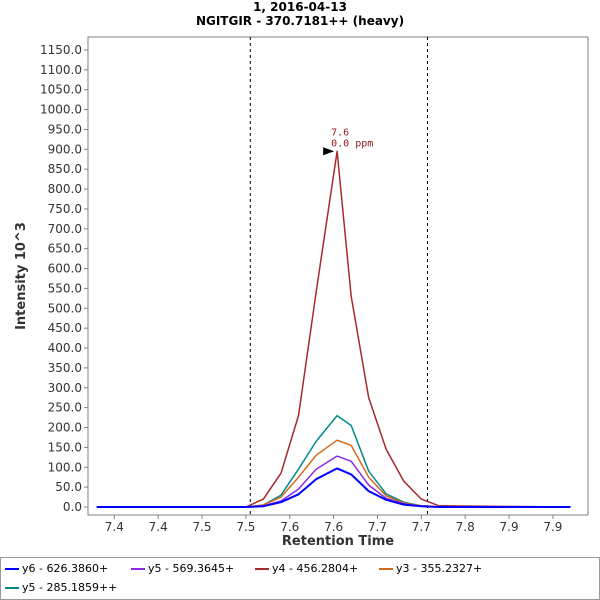 The width and height of the screenshot is (600, 600). What do you see at coordinates (61, 90) in the screenshot?
I see `y-tick-label: 1050.0` at bounding box center [61, 90].